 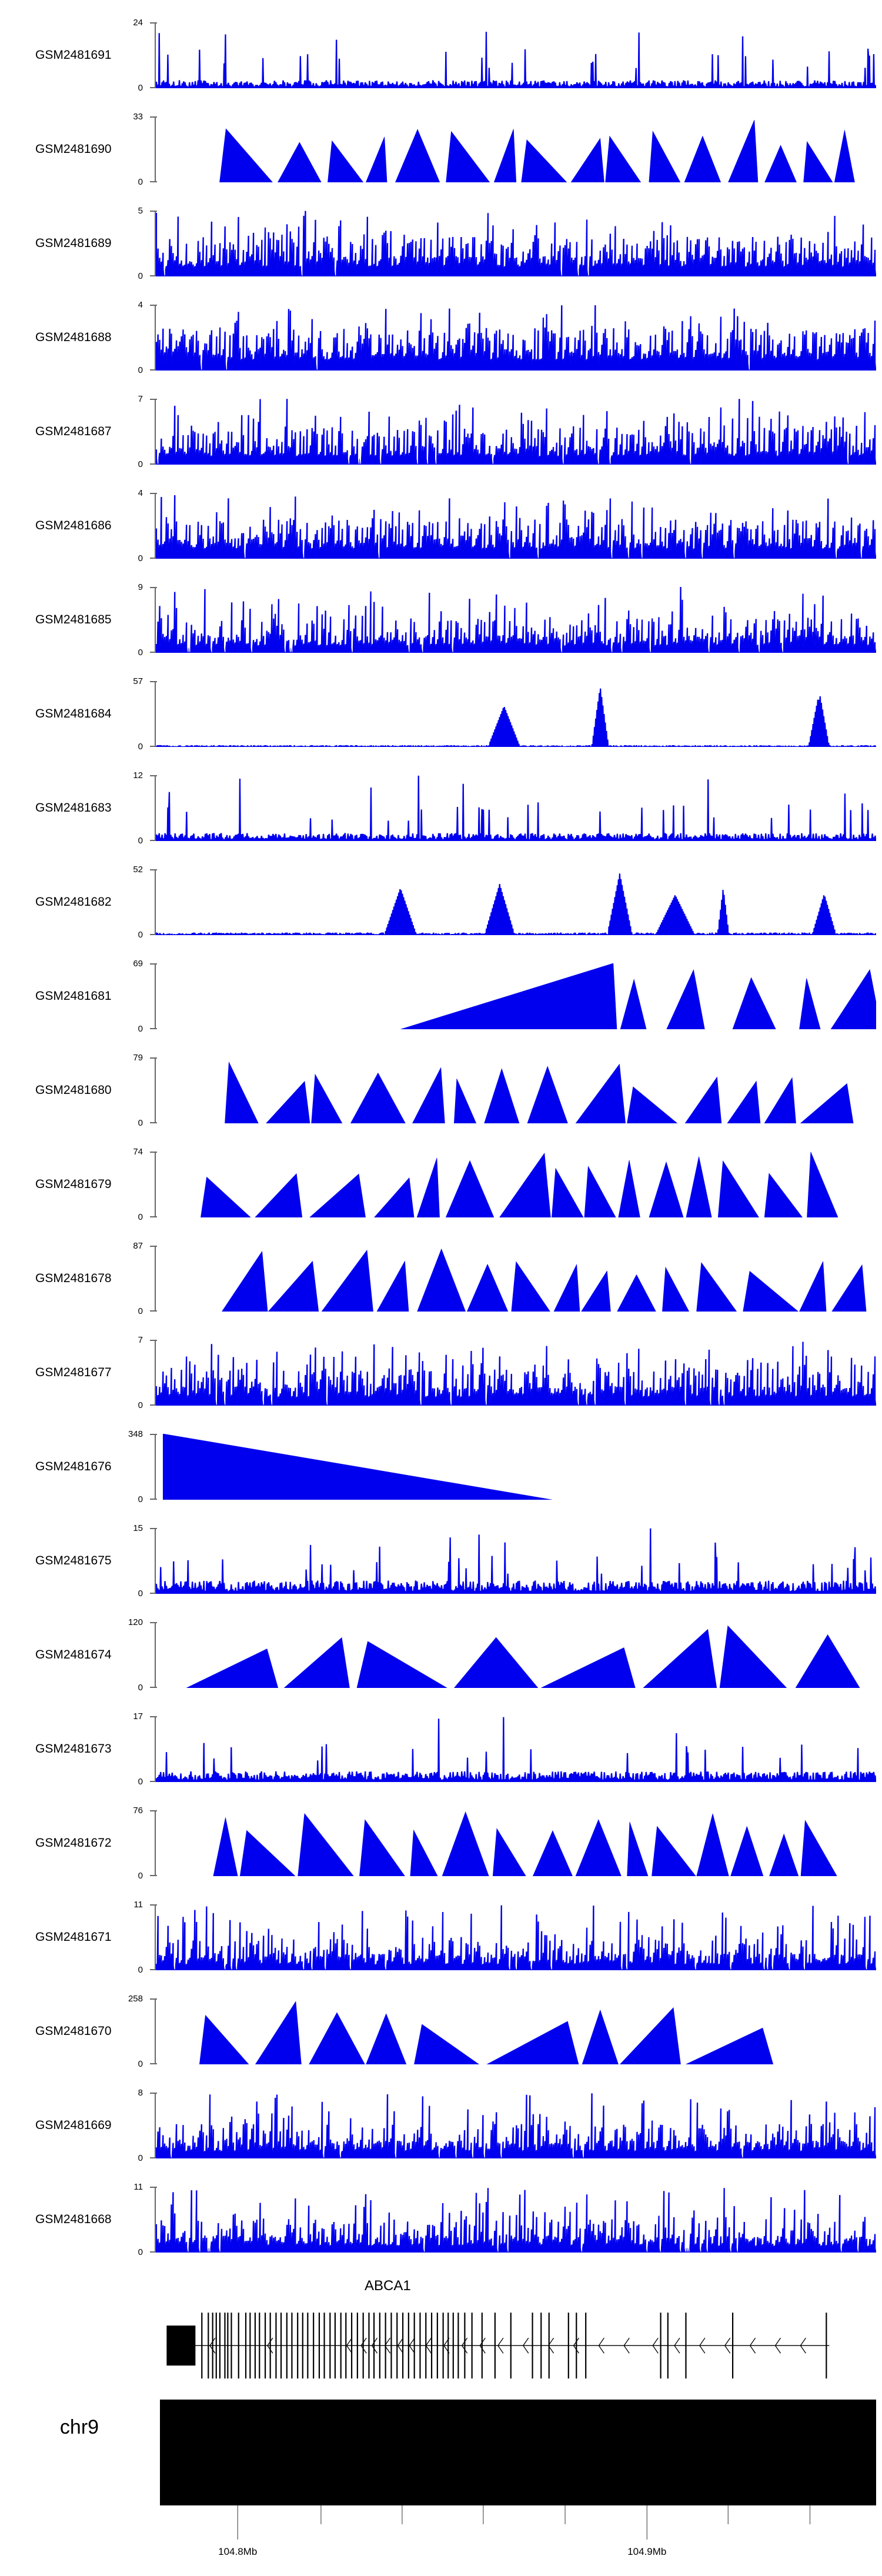 What do you see at coordinates (73, 431) in the screenshot?
I see `track-label: GSM2481687` at bounding box center [73, 431].